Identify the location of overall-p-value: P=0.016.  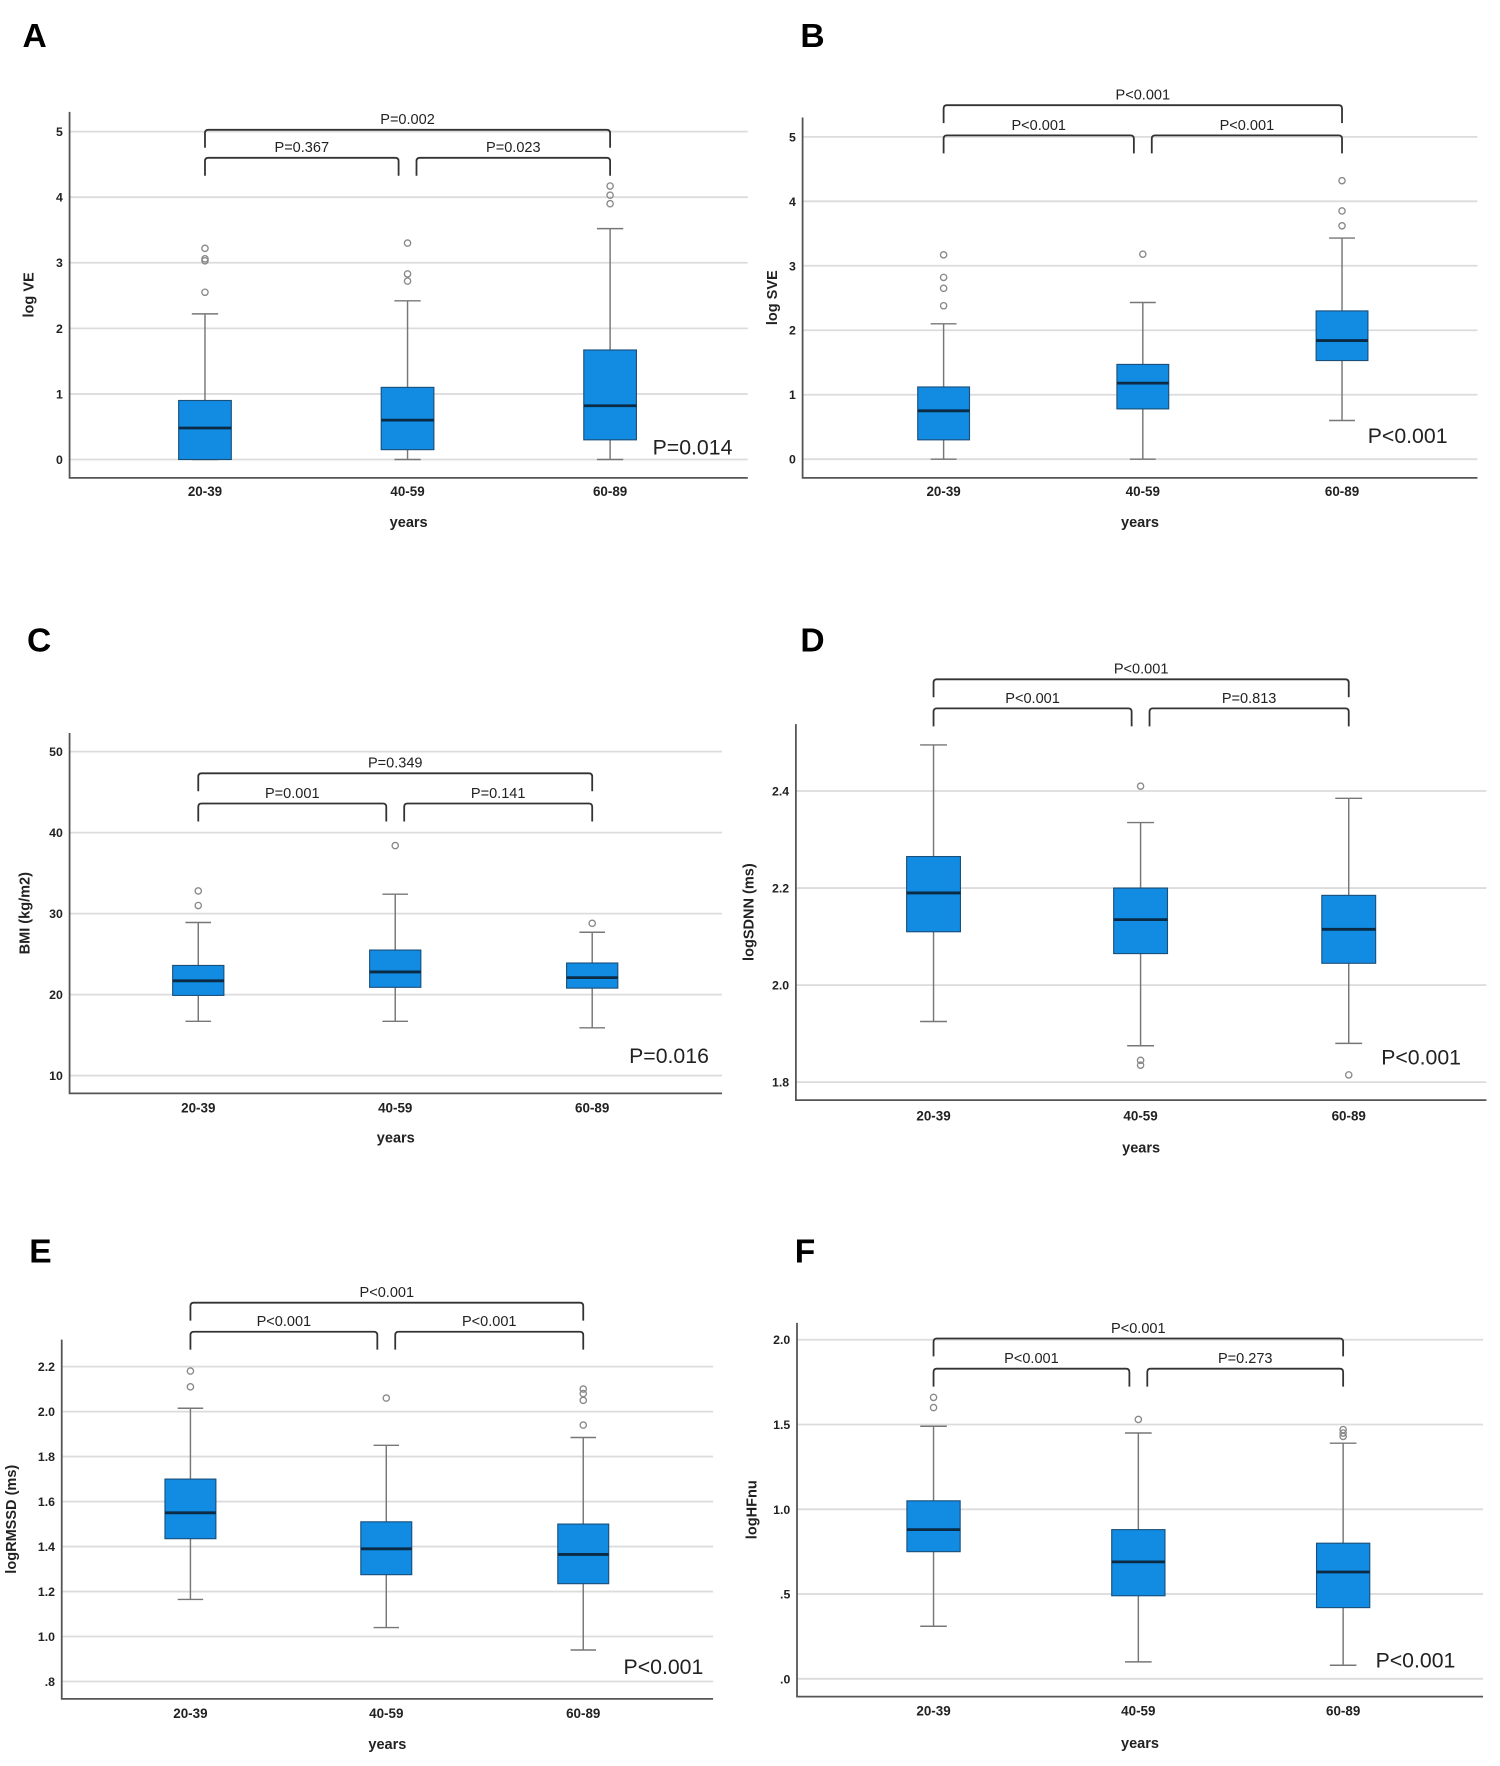
(669, 1056).